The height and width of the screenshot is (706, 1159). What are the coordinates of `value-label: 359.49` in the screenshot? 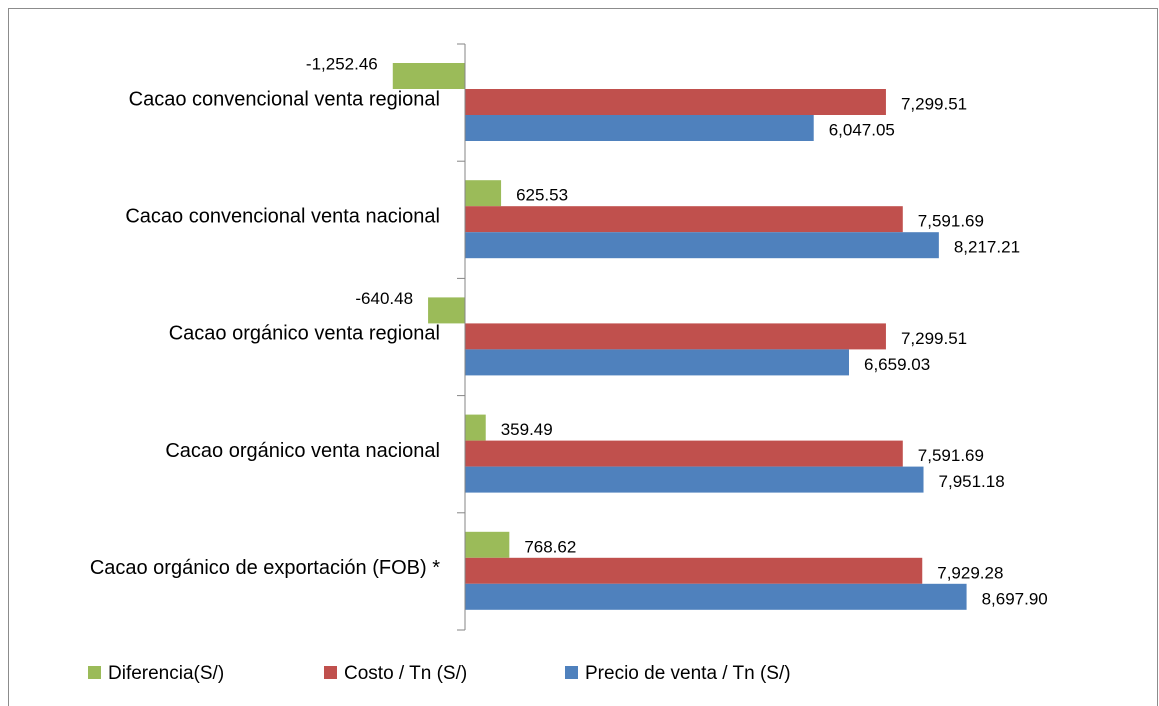 It's located at (527, 429).